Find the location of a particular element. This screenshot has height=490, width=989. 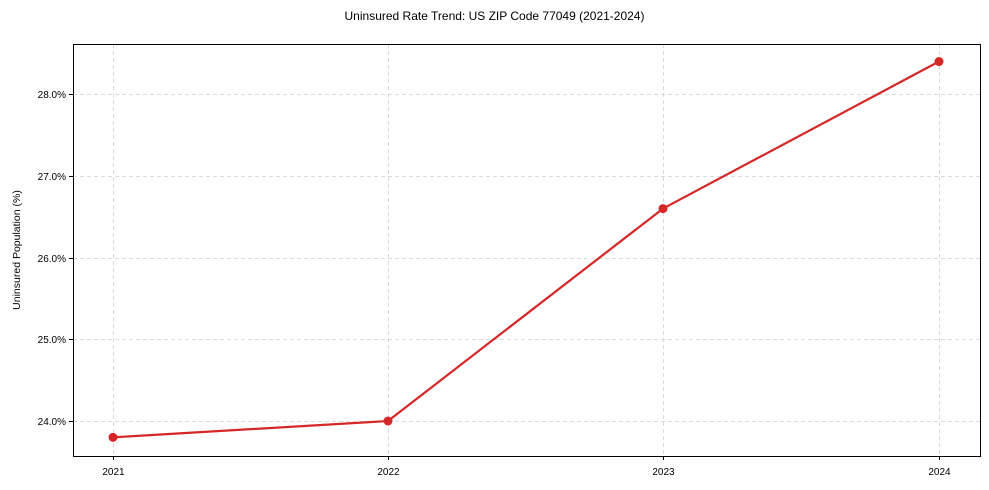

y-tick-label: 24.0% is located at coordinates (52, 422).